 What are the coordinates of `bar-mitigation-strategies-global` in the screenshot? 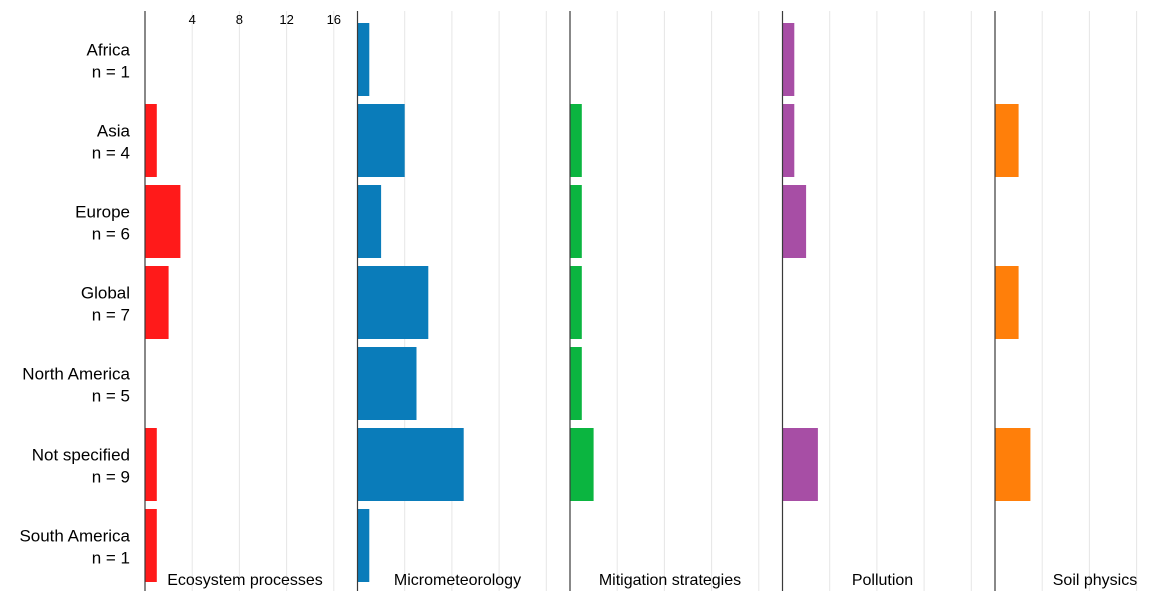 It's located at (576, 302).